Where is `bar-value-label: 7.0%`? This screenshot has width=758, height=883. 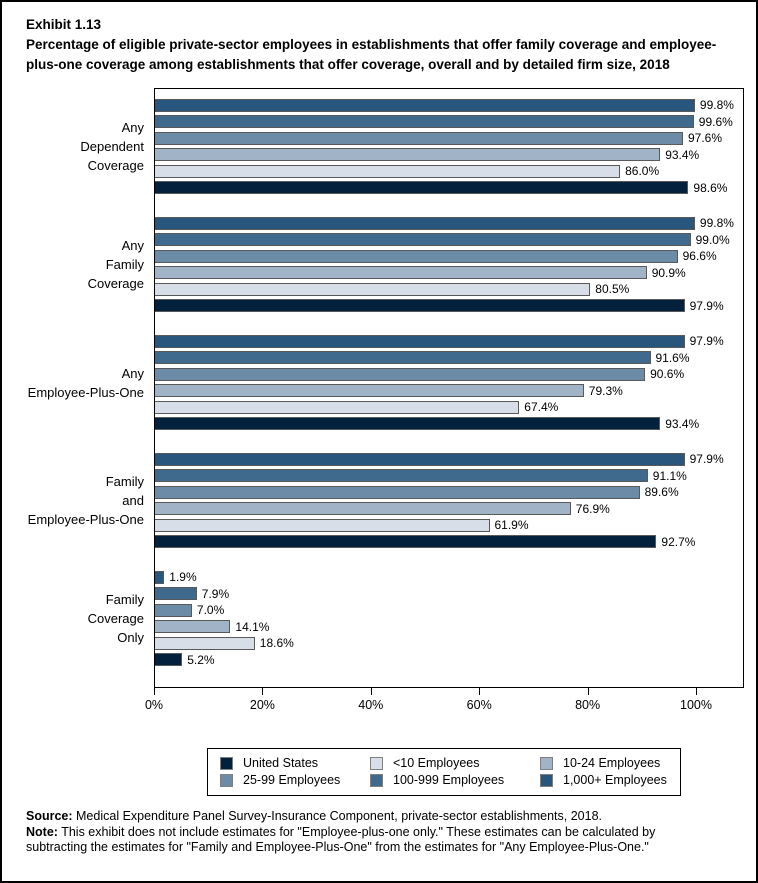 bar-value-label: 7.0% is located at coordinates (210, 610).